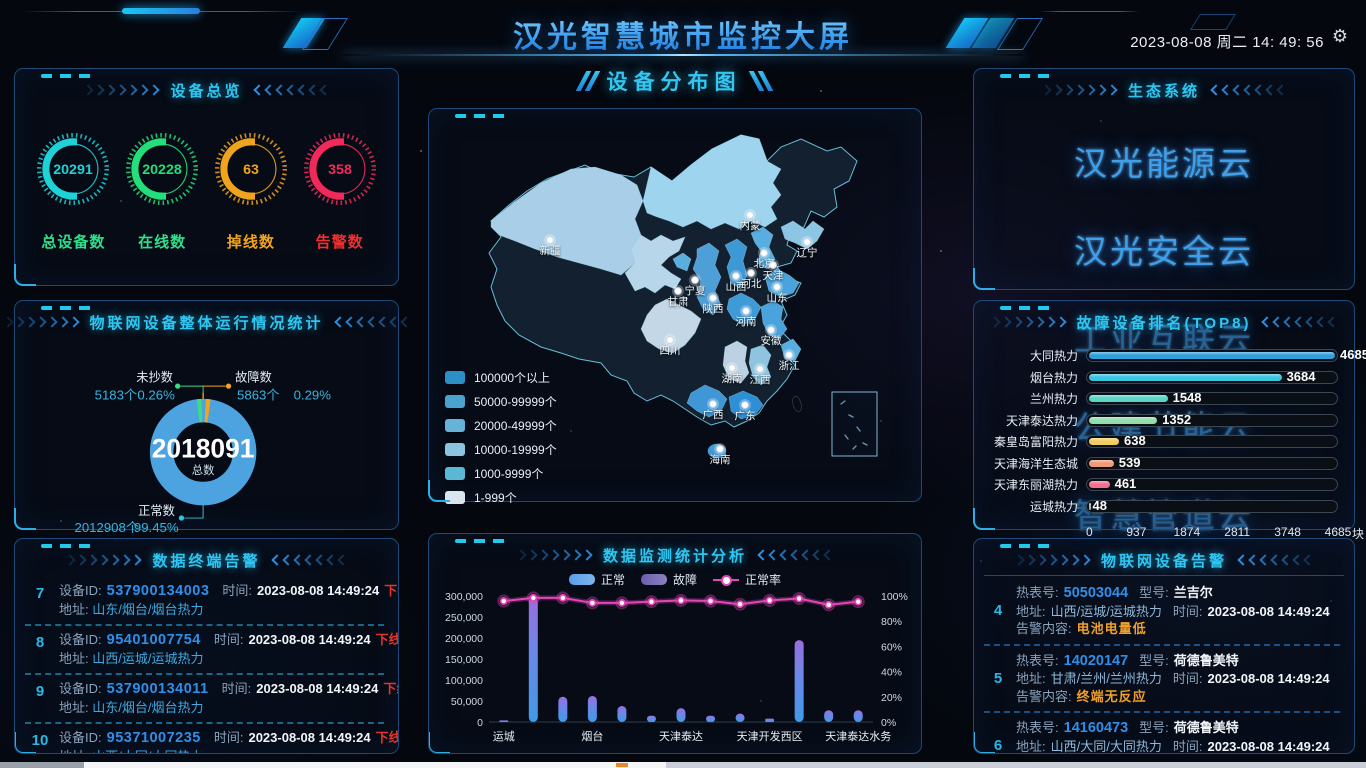 This screenshot has width=1366, height=768. Describe the element at coordinates (156, 510) in the screenshot. I see `svg-text: 正常数` at that location.